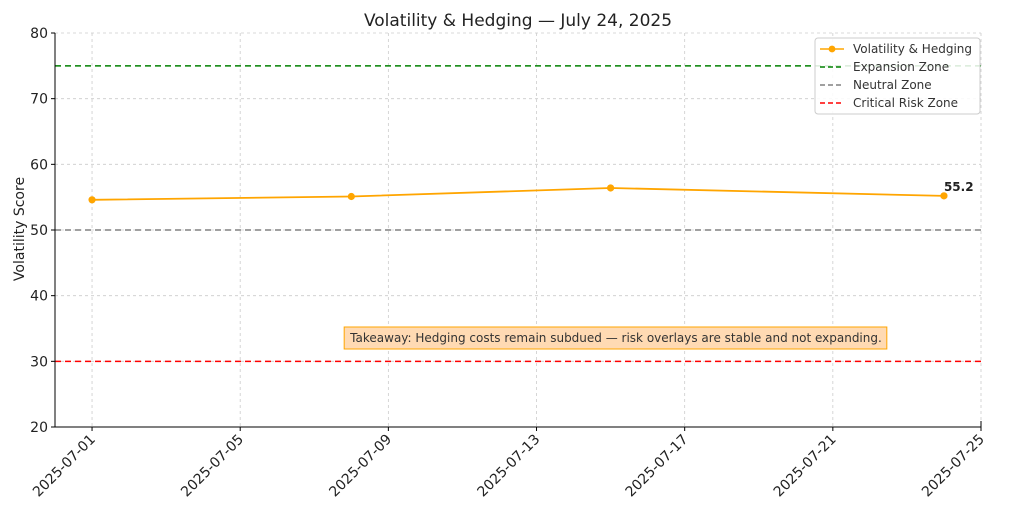  I want to click on x-tick-label: 2025-07-13, so click(508, 466).